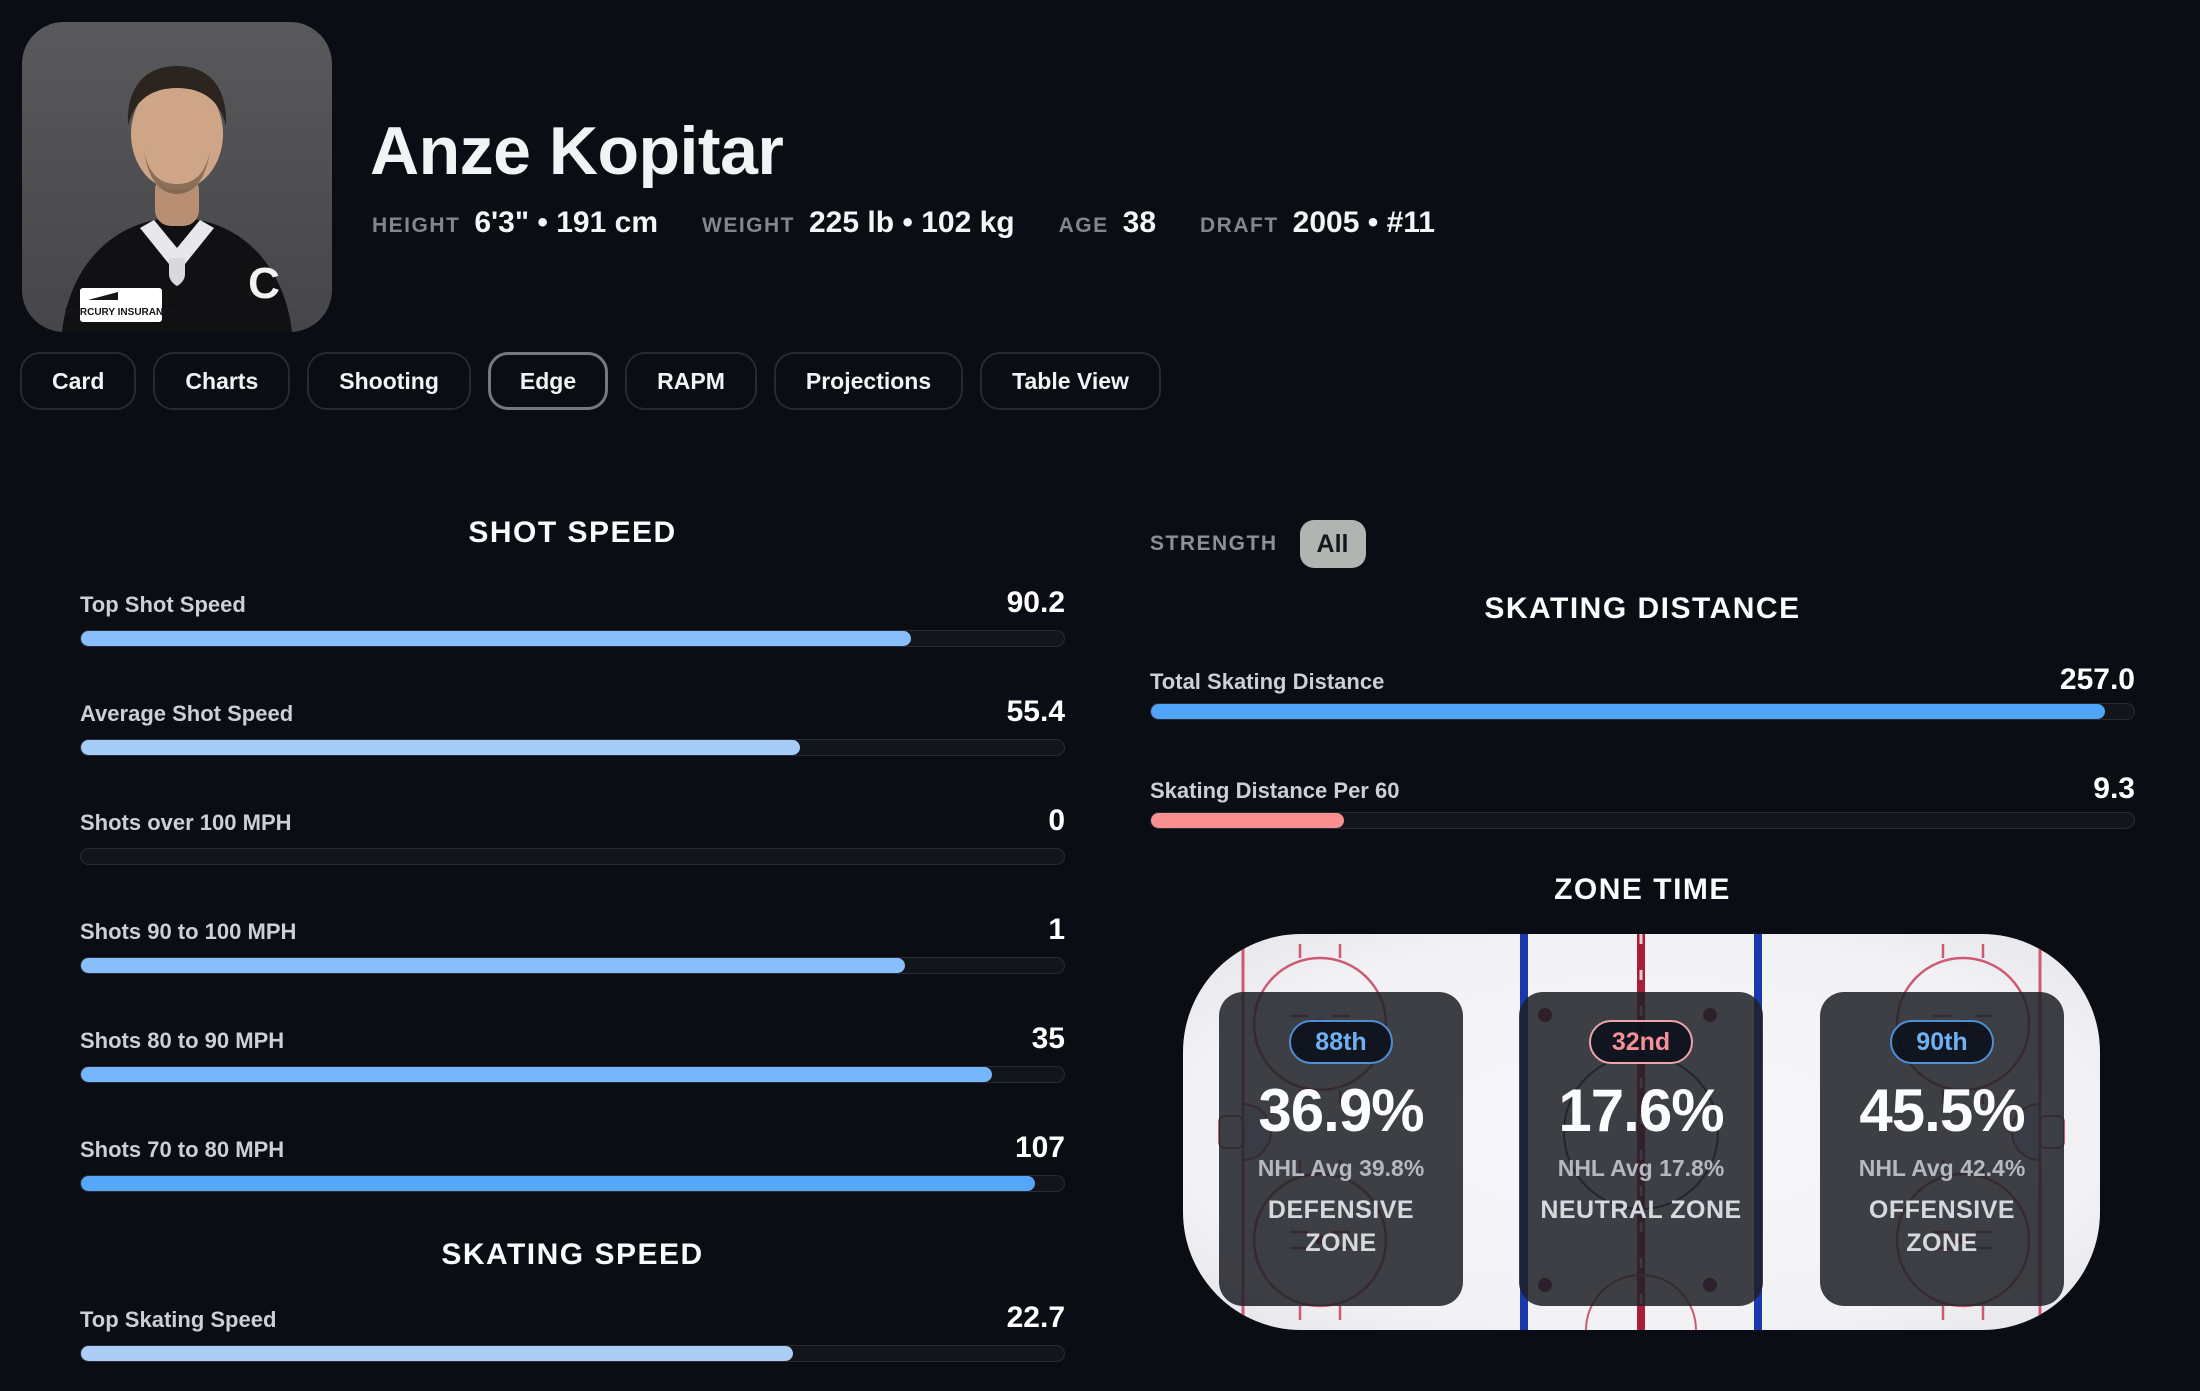  Describe the element at coordinates (416, 225) in the screenshot. I see `bio-height-label: HEIGHT` at that location.